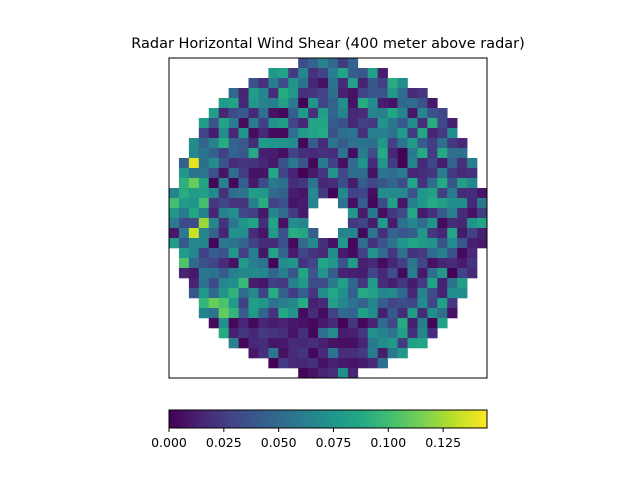  What do you see at coordinates (388, 442) in the screenshot?
I see `colorbar-tick-label: 0.100` at bounding box center [388, 442].